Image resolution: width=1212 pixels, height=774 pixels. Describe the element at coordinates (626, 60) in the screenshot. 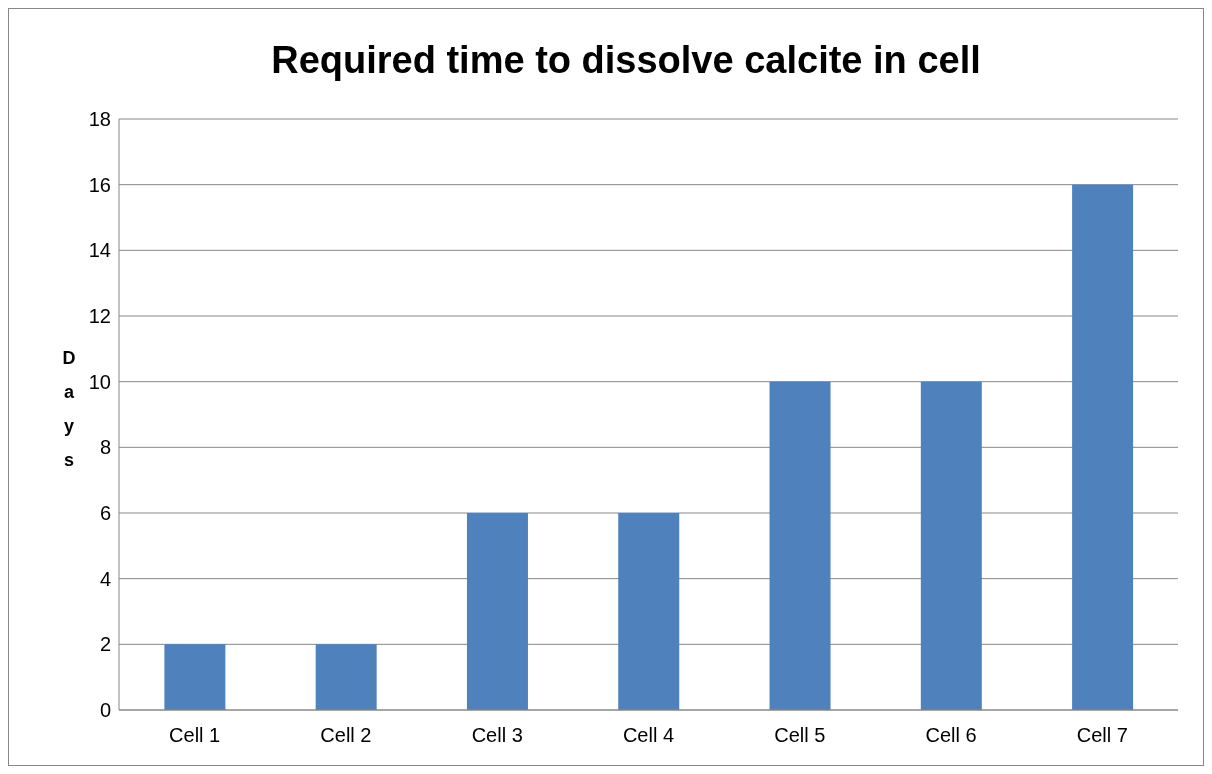

I see `chart-title: Required time to dissolve calcite in cell` at that location.